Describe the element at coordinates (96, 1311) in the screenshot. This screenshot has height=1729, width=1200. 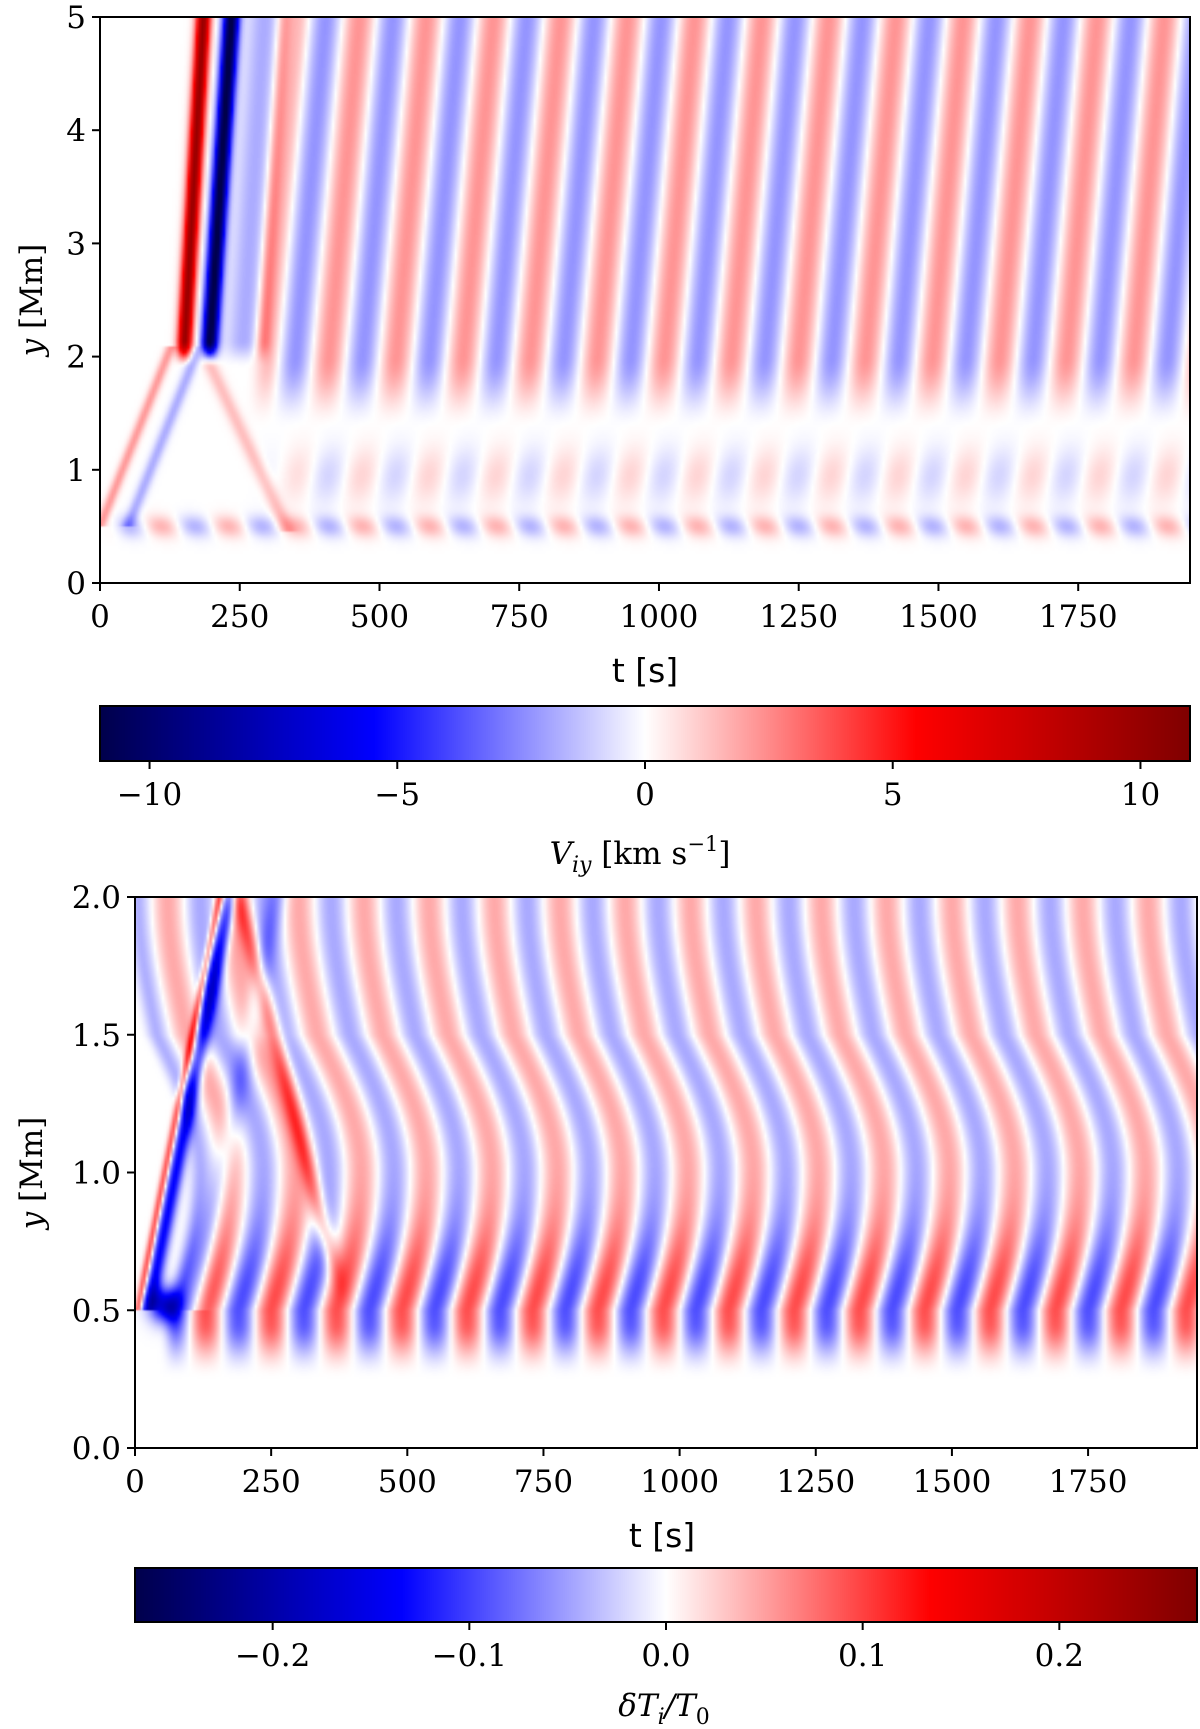
I see `y-tick-label: 0.5` at that location.